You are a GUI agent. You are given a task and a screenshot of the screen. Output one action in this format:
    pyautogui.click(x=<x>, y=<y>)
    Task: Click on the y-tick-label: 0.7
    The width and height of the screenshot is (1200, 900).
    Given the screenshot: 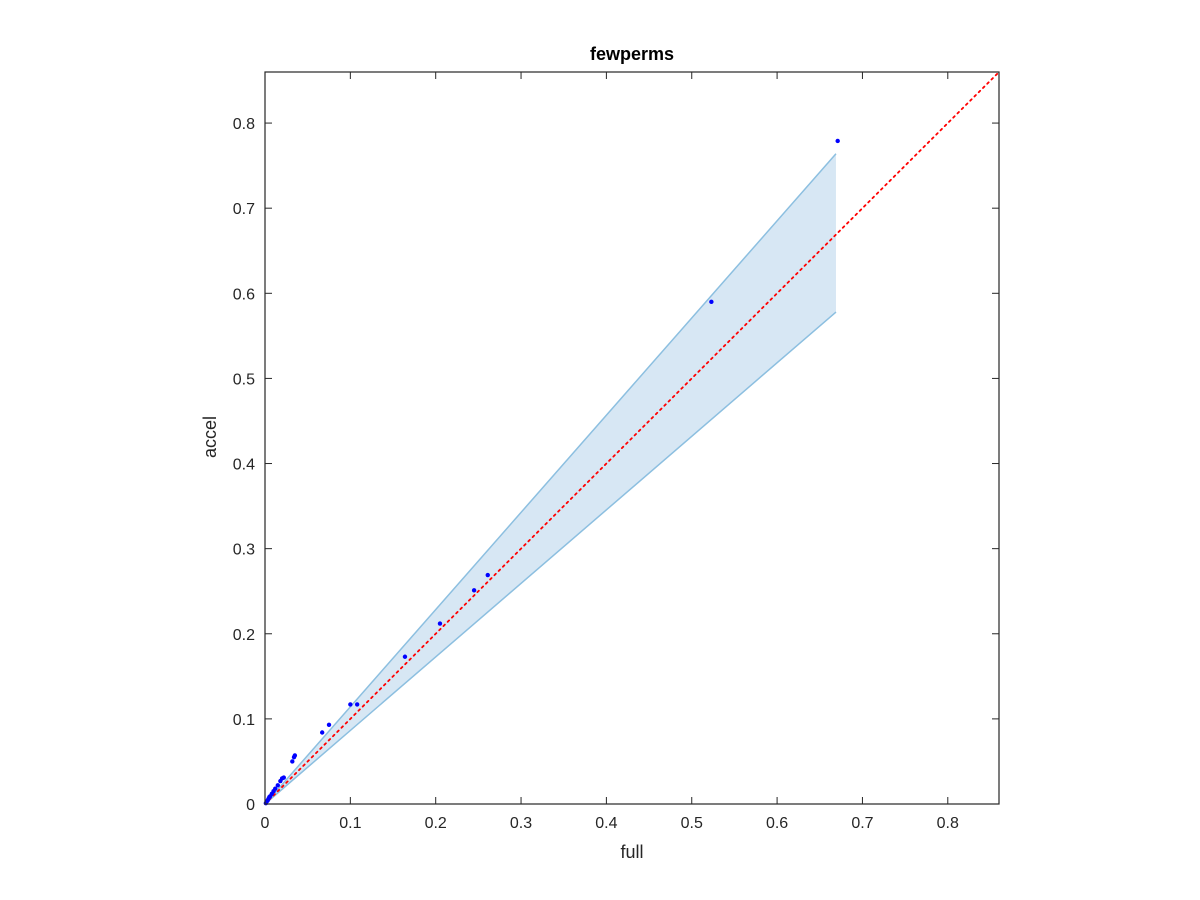 What is the action you would take?
    pyautogui.click(x=244, y=209)
    